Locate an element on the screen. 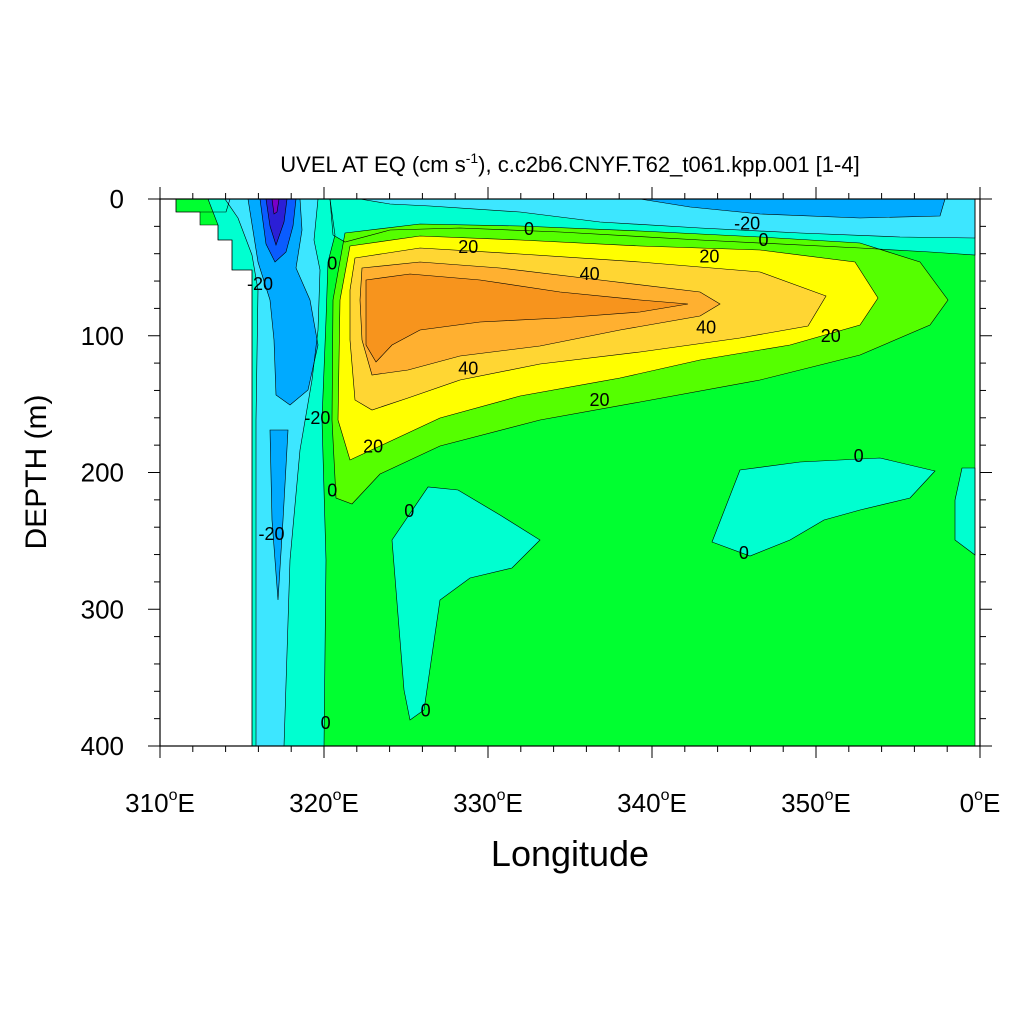 Image resolution: width=1024 pixels, height=1024 pixels. region-west-neg50 is located at coordinates (276, 222).